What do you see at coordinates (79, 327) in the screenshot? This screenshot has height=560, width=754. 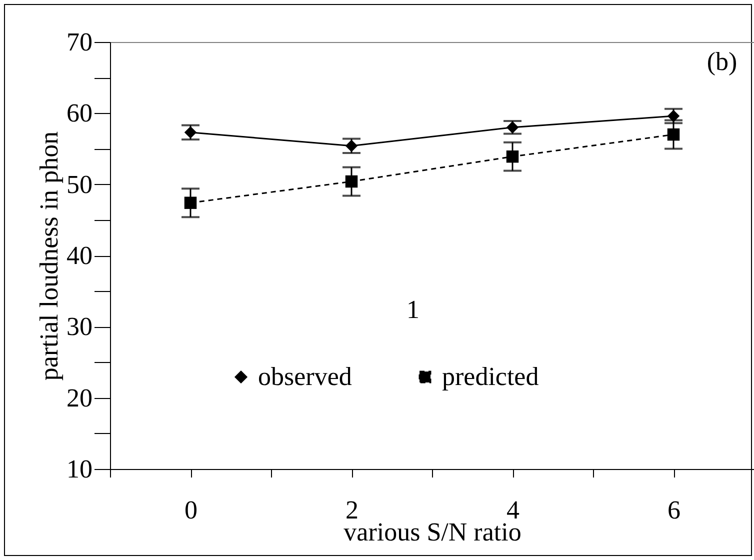 I see `y-tick-label: 30` at bounding box center [79, 327].